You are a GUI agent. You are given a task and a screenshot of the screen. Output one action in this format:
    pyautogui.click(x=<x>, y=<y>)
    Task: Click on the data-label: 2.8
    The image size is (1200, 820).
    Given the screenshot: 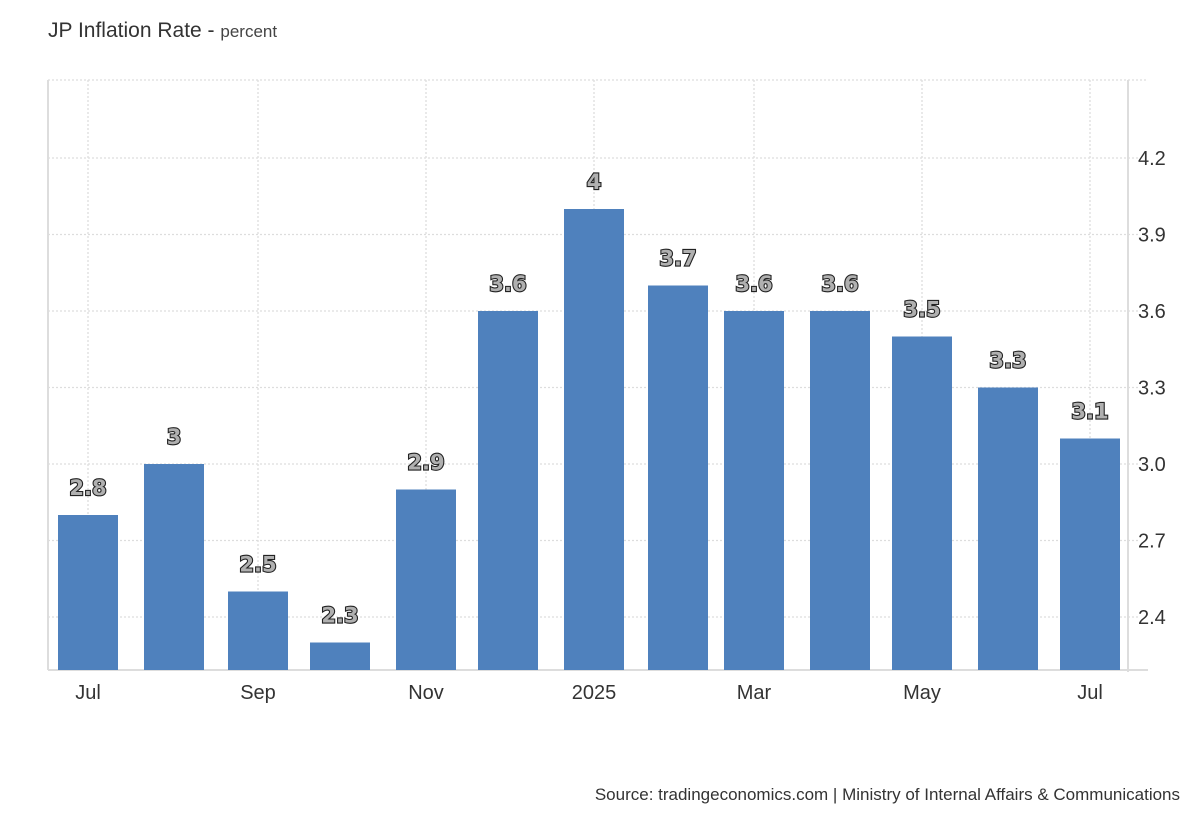 What is the action you would take?
    pyautogui.click(x=87, y=488)
    